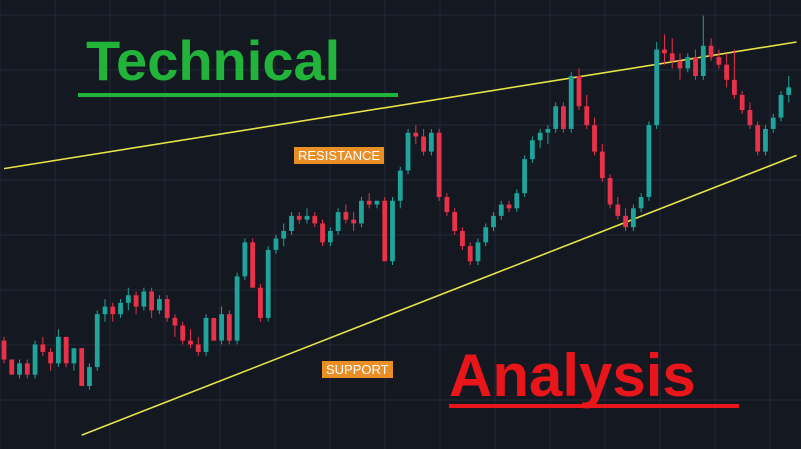 The width and height of the screenshot is (801, 449). What do you see at coordinates (339, 155) in the screenshot?
I see `resistance-label: RESISTANCE` at bounding box center [339, 155].